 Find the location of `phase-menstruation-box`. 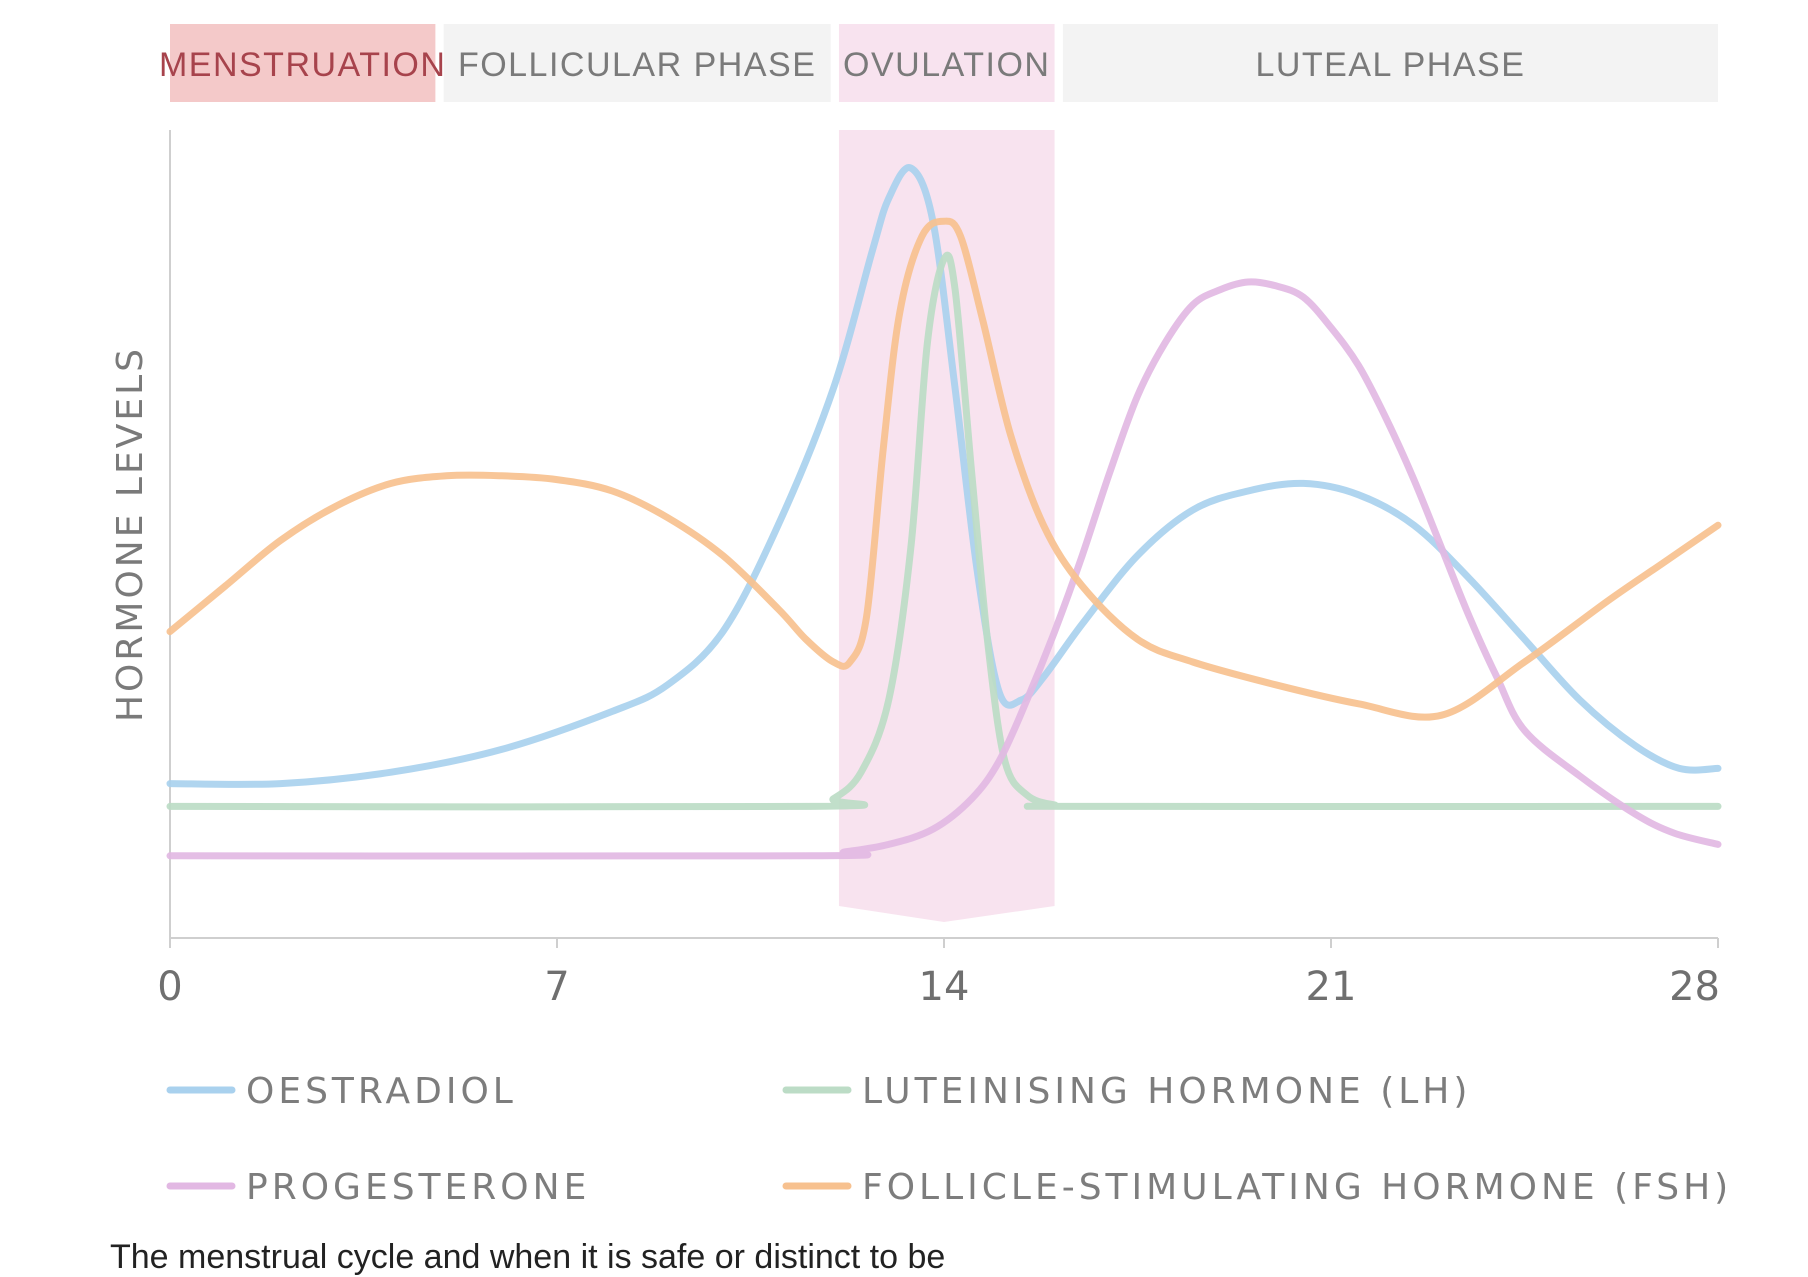

phase-menstruation-box is located at coordinates (303, 63).